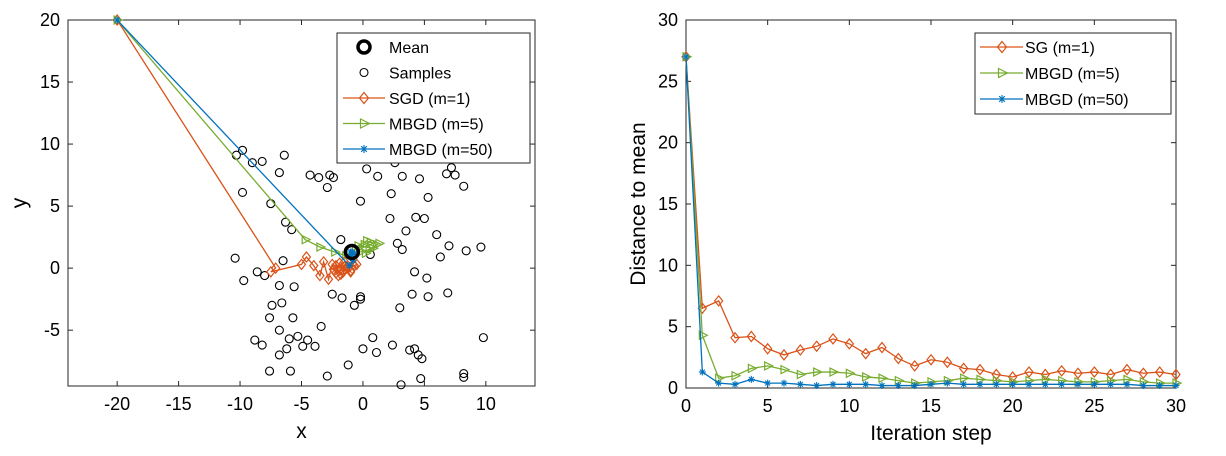 Image resolution: width=1226 pixels, height=456 pixels. What do you see at coordinates (668, 20) in the screenshot?
I see `y-tick-label: 30` at bounding box center [668, 20].